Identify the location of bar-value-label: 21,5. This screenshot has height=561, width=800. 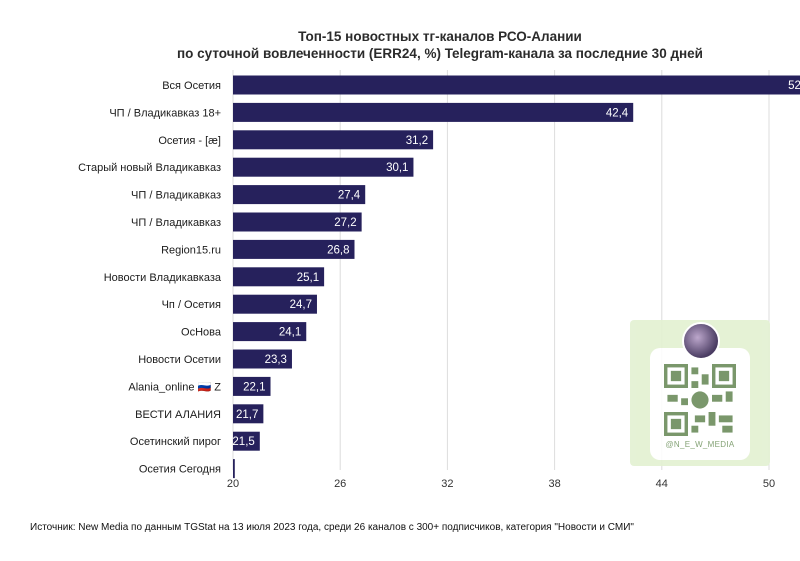
(243, 442).